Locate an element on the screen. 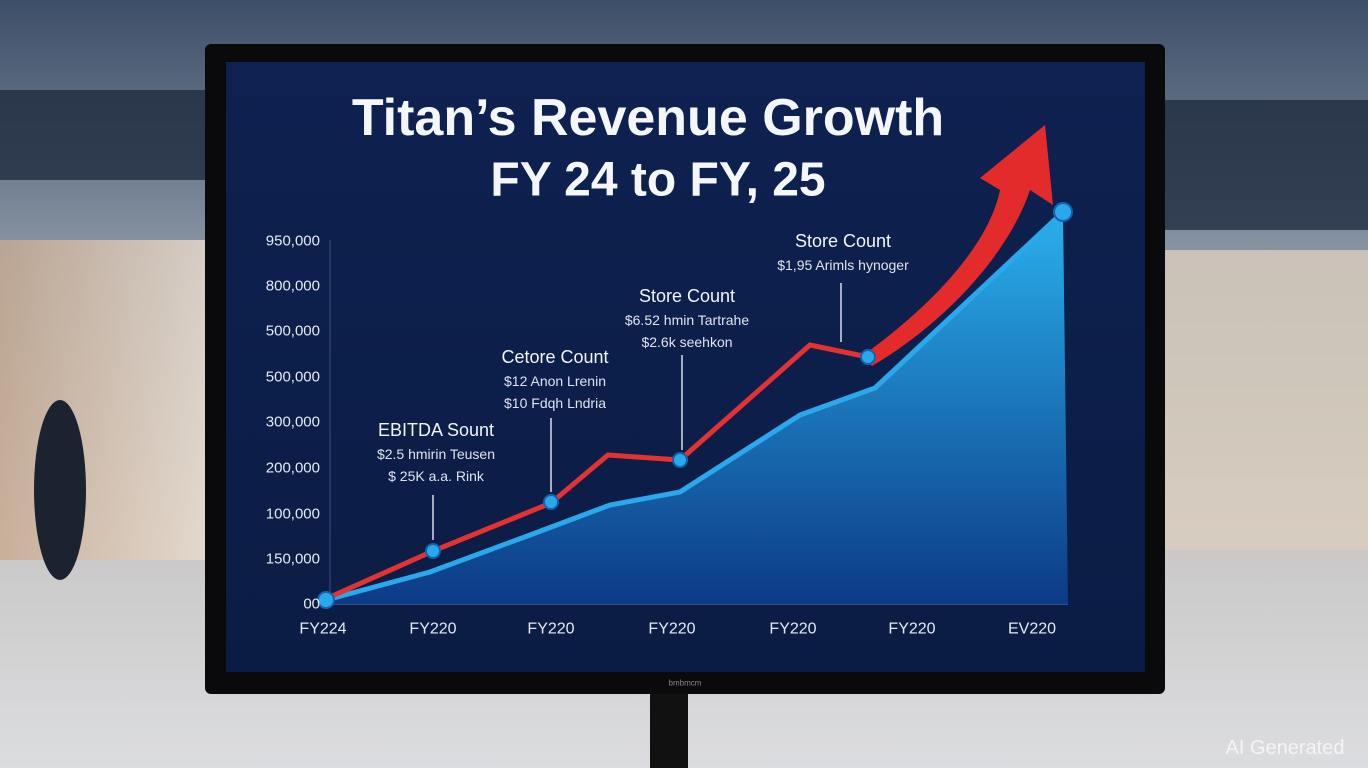 The image size is (1368, 768). person is located at coordinates (60, 490).